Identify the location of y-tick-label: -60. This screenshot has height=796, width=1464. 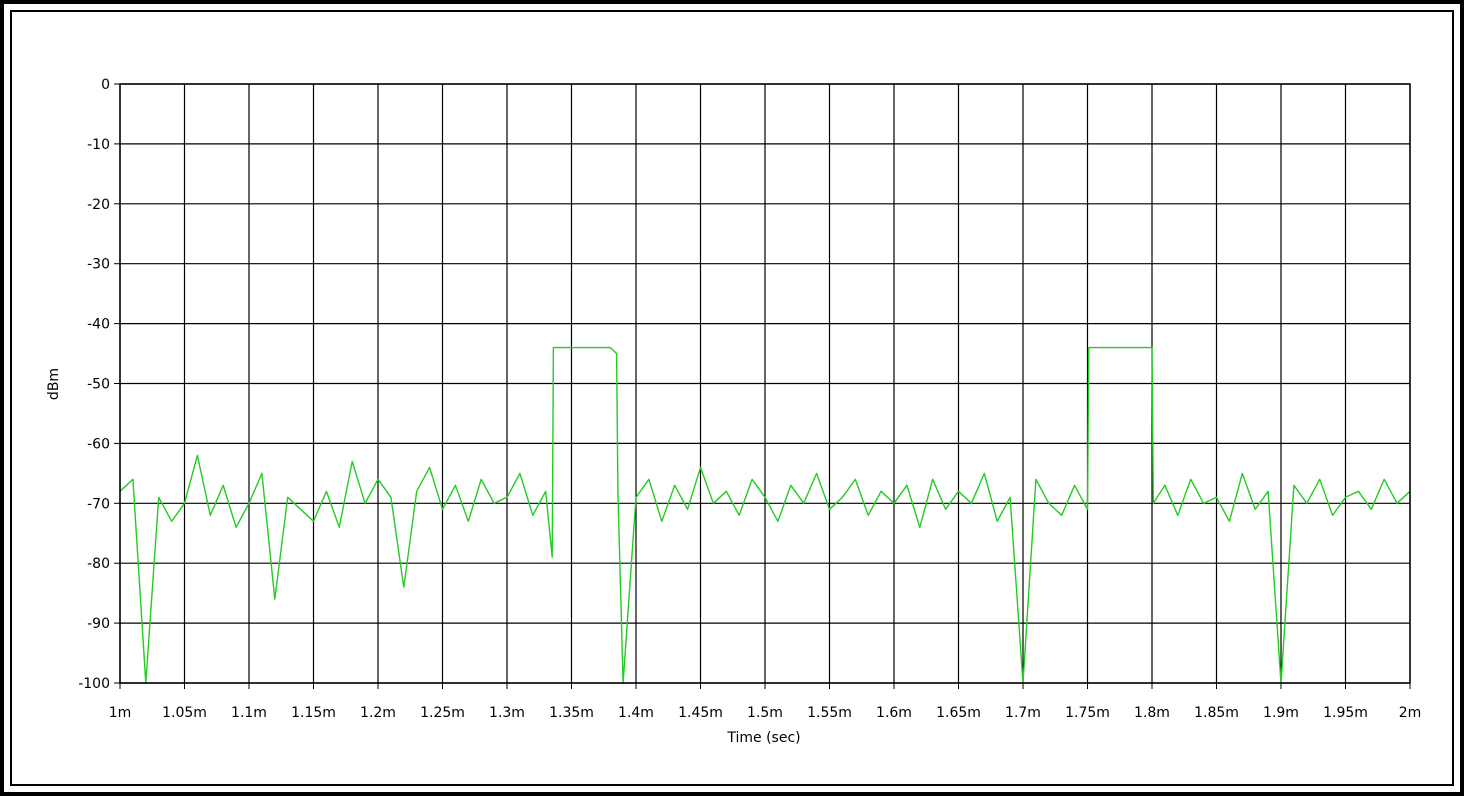
(98, 444).